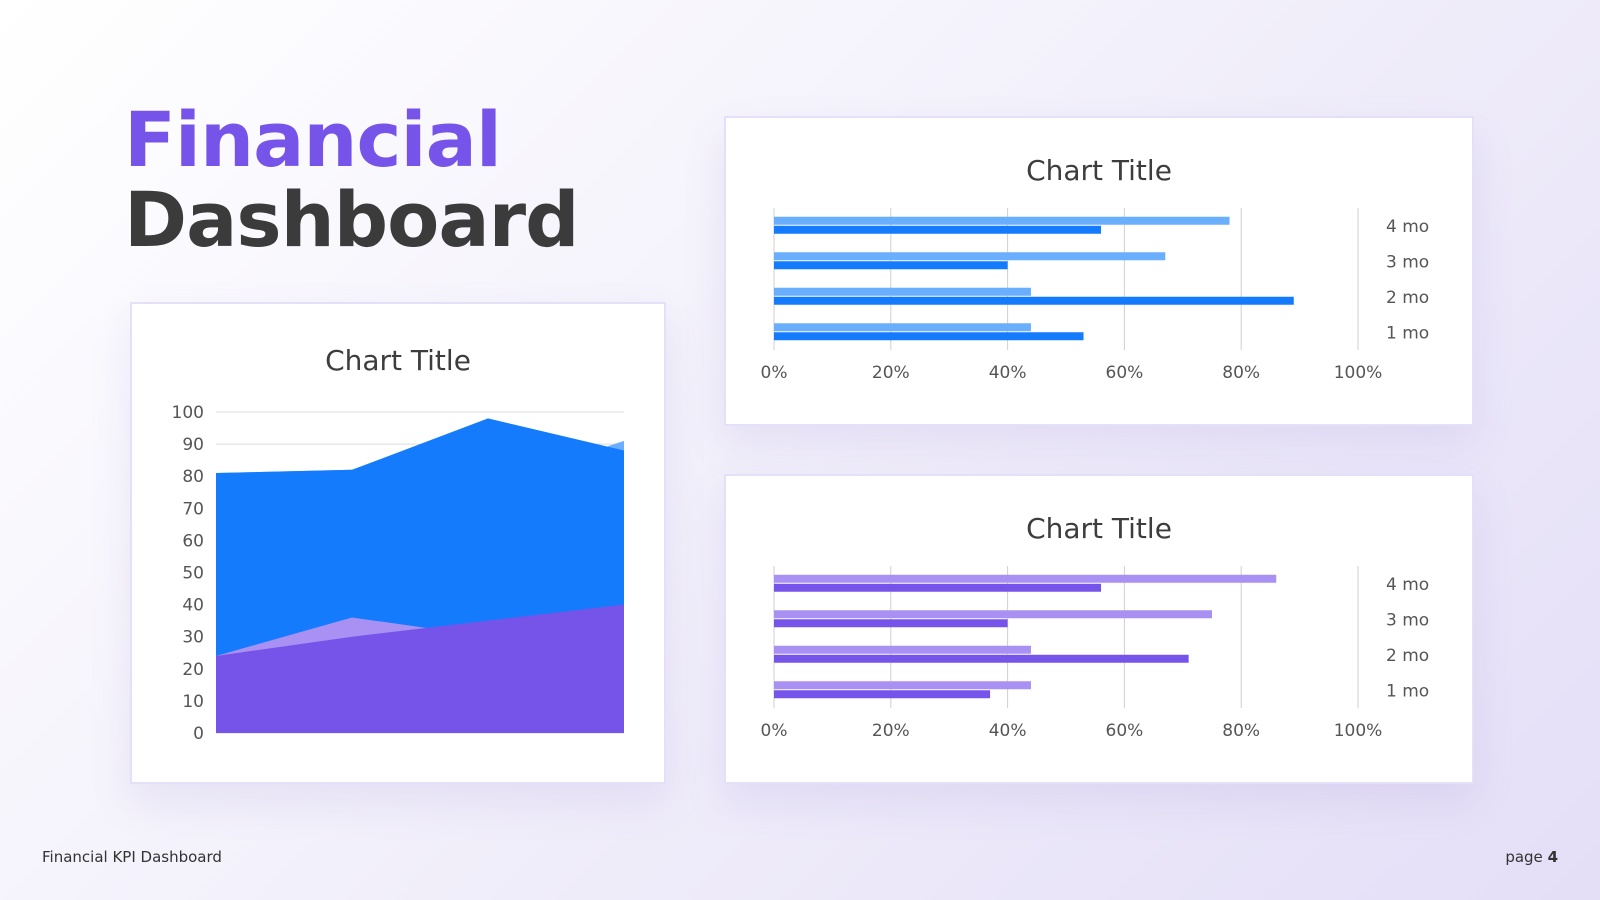 The image size is (1600, 900). Describe the element at coordinates (1552, 857) in the screenshot. I see `page-number-value: 4` at that location.